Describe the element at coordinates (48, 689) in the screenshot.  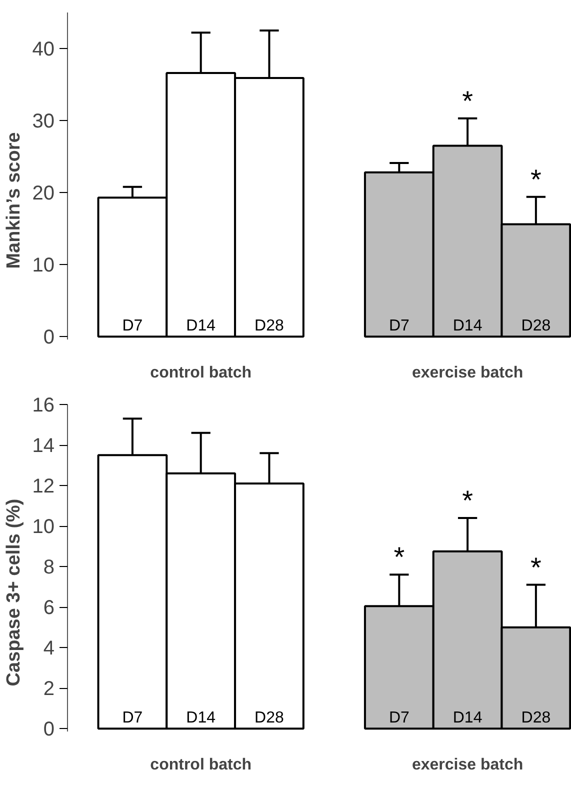
I see `y-tick-label: 2` at that location.